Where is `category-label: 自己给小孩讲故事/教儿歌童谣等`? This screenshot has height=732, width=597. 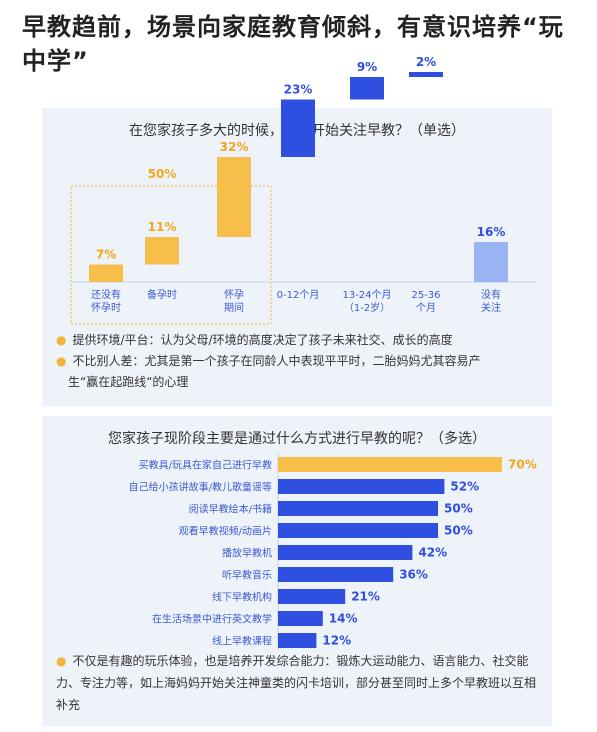 category-label: 自己给小孩讲故事/教儿歌童谣等 is located at coordinates (200, 487).